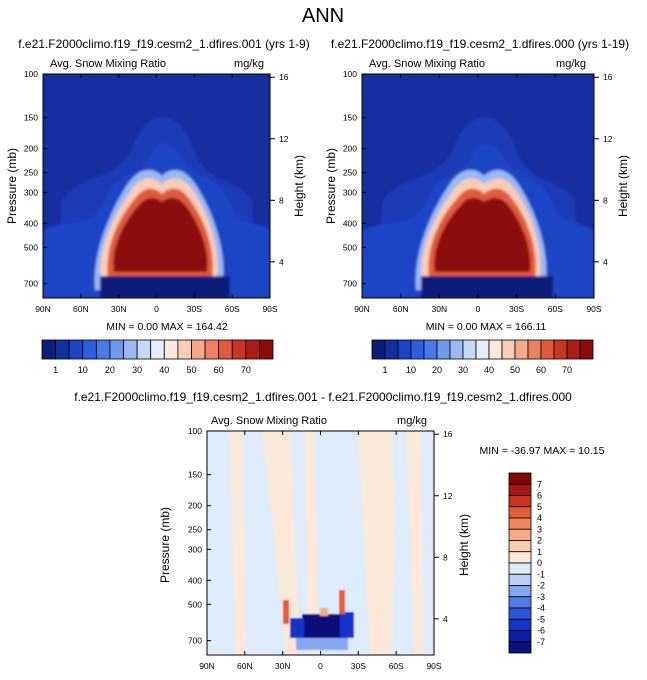 The image size is (647, 680). What do you see at coordinates (541, 631) in the screenshot?
I see `colorbar-label: -6` at bounding box center [541, 631].